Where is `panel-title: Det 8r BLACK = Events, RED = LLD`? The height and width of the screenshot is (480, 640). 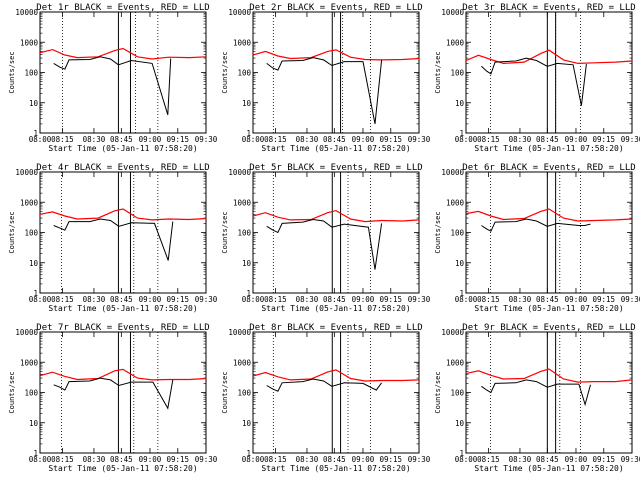 panel-title: Det 8r BLACK = Events, RED = LLD is located at coordinates (335, 328).